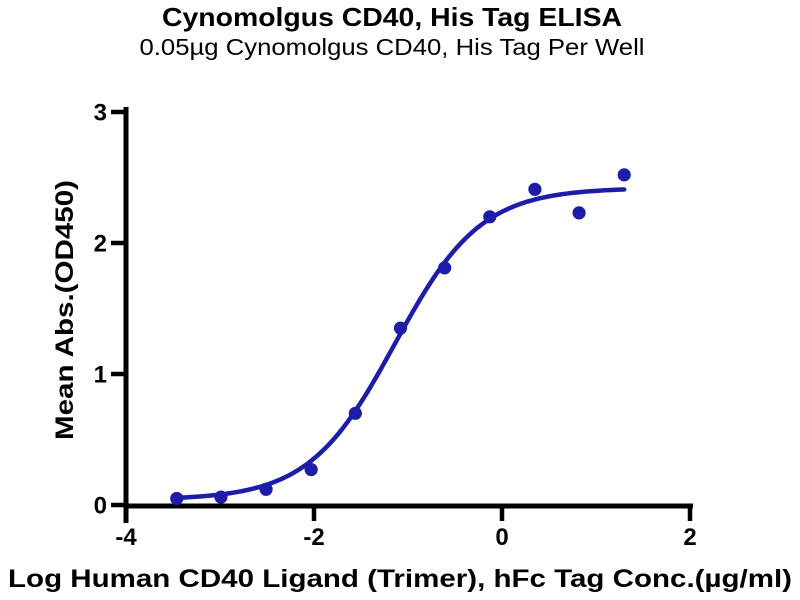 Image resolution: width=800 pixels, height=600 pixels. Describe the element at coordinates (392, 17) in the screenshot. I see `chart-title: Cynomolgus CD40, His Tag ELISA` at that location.